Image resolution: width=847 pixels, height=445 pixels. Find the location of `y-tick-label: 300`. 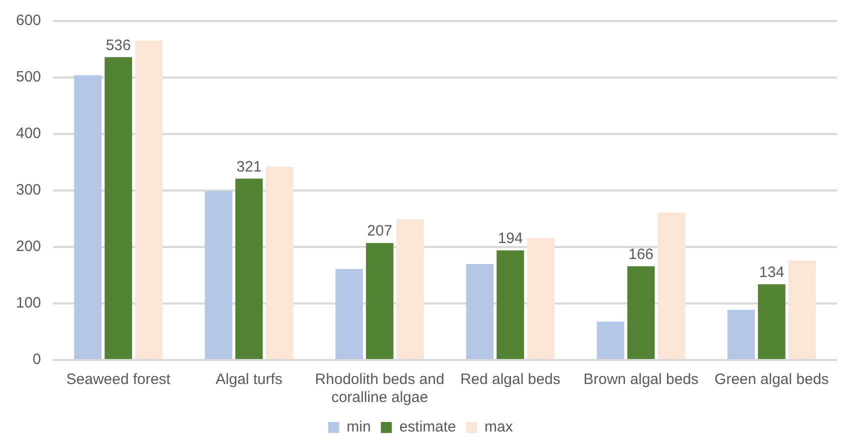

y-tick-label: 300 is located at coordinates (29, 190).